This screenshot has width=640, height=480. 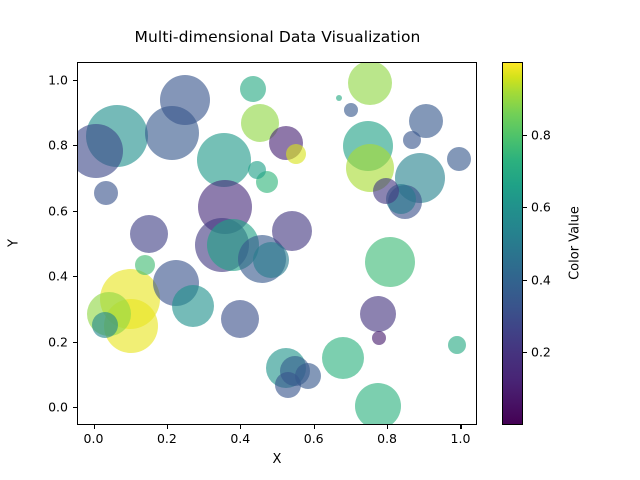 What do you see at coordinates (387, 438) in the screenshot?
I see `x-axis-tick-label: 0.8` at bounding box center [387, 438].